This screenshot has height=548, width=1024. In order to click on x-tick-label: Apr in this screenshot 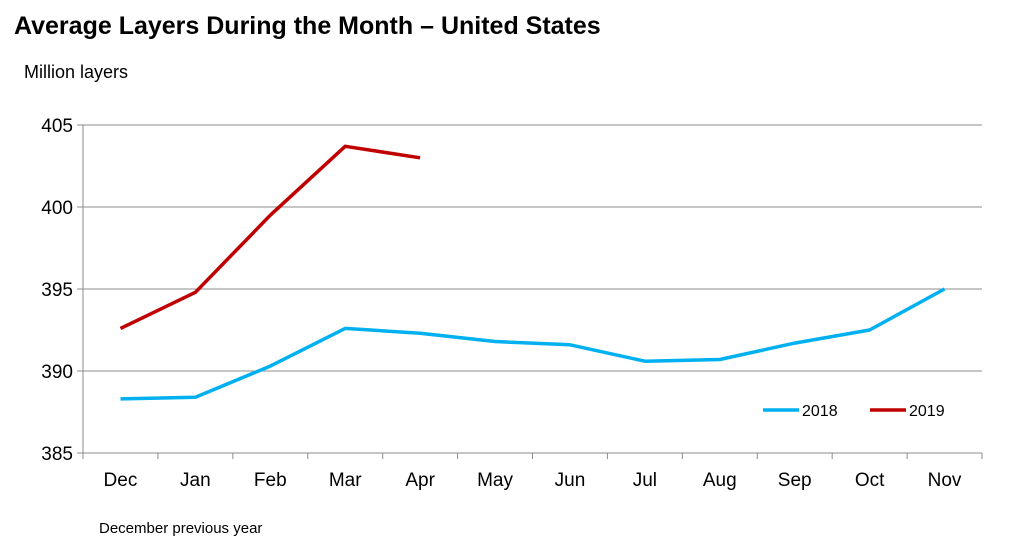, I will do `click(420, 480)`.